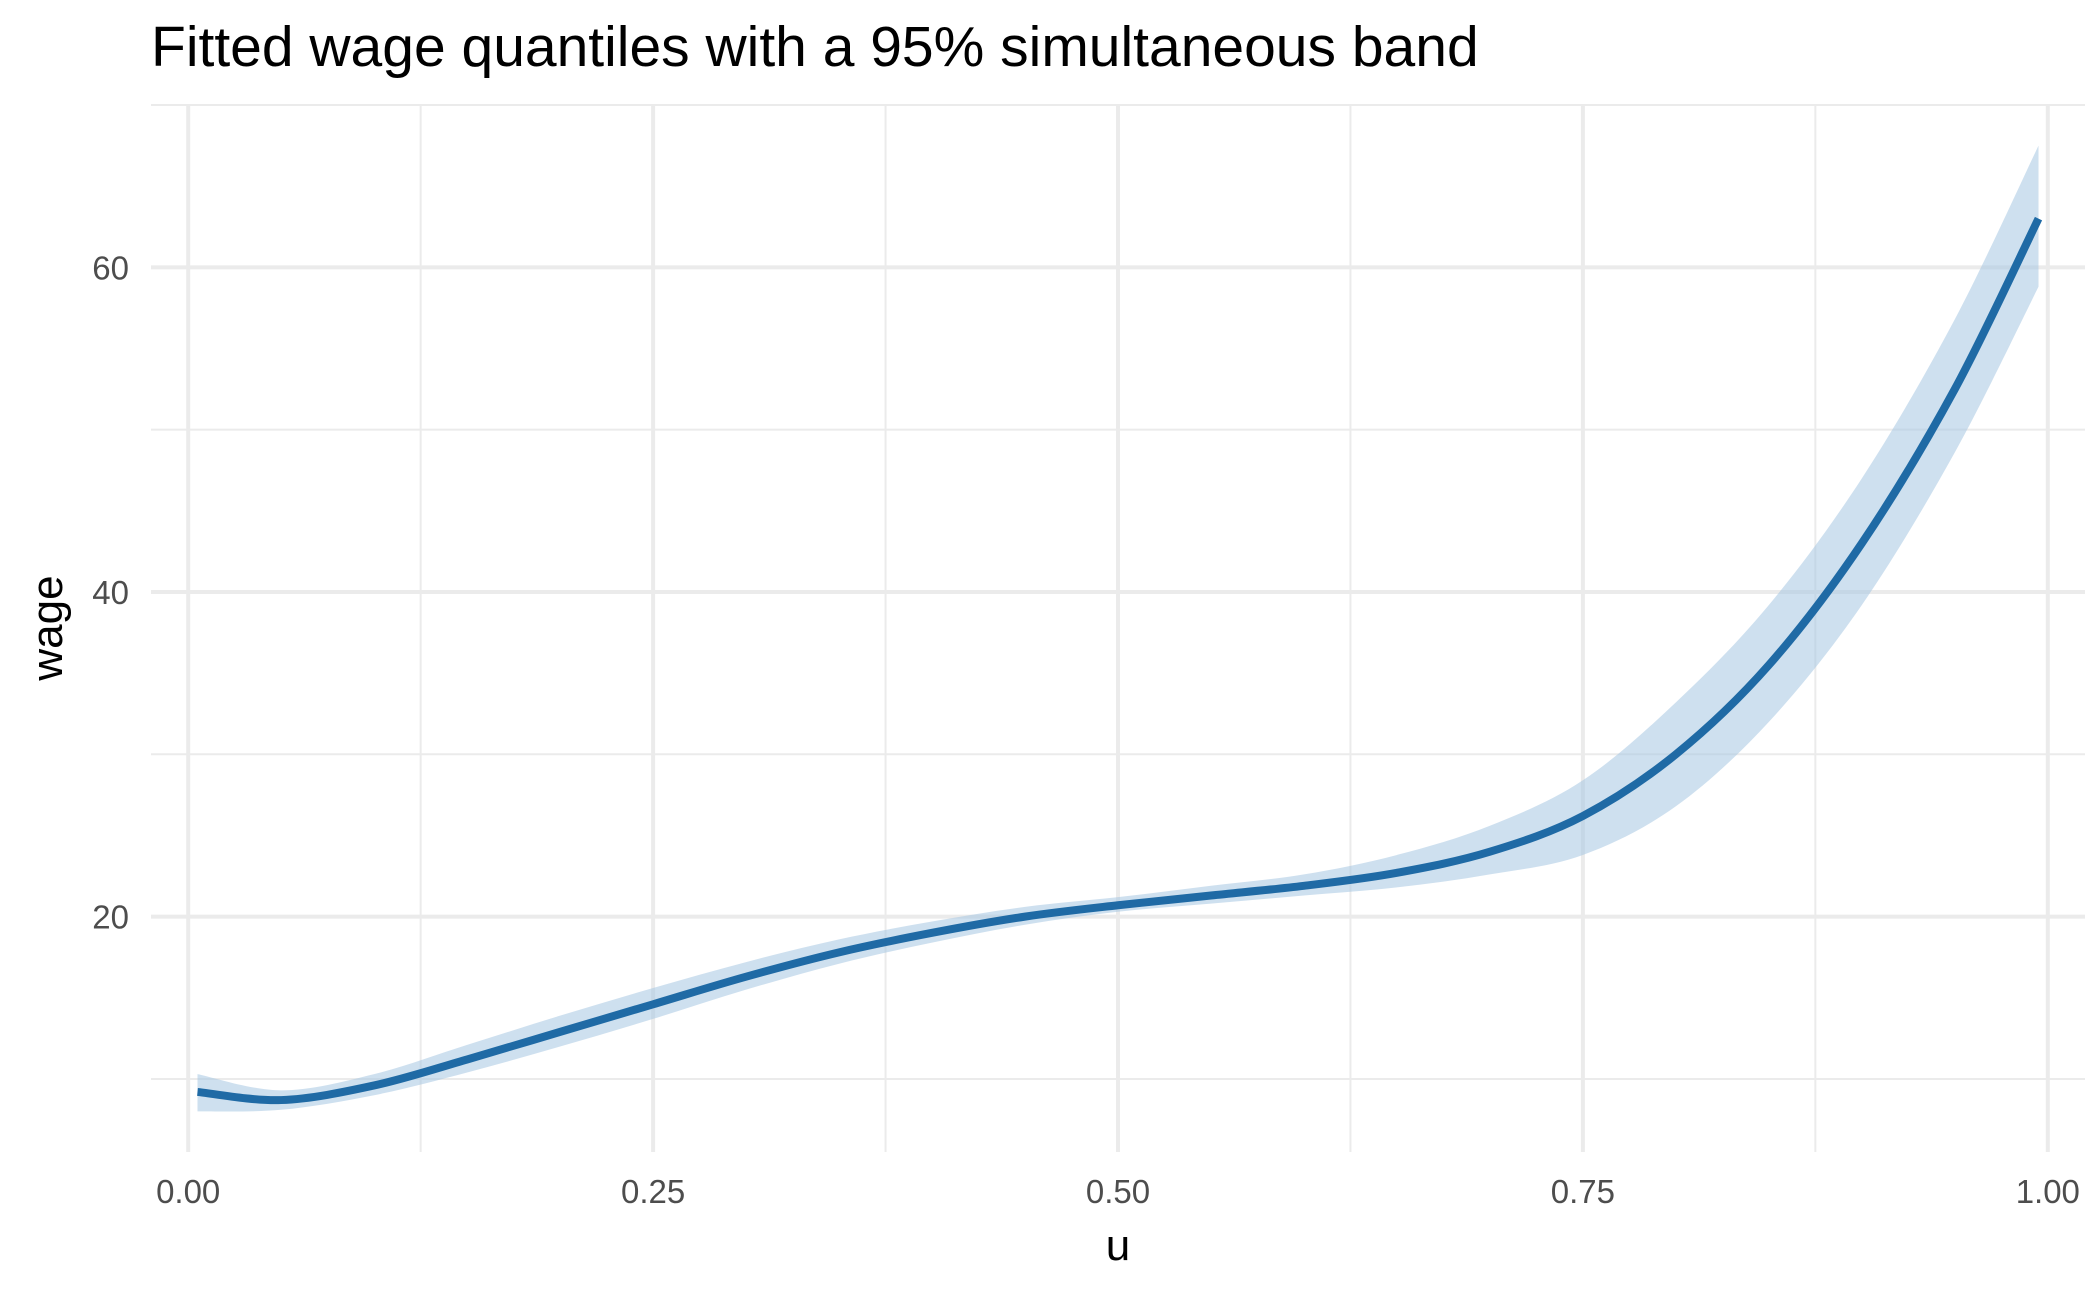 This screenshot has width=2100, height=1290. What do you see at coordinates (47, 628) in the screenshot?
I see `y-axis-title: wage` at bounding box center [47, 628].